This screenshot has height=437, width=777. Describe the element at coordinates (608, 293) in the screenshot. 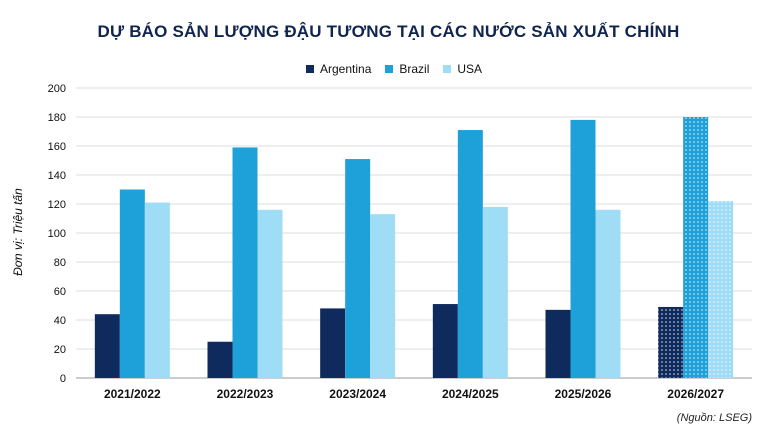

I see `bar-usa-2025-2026` at that location.